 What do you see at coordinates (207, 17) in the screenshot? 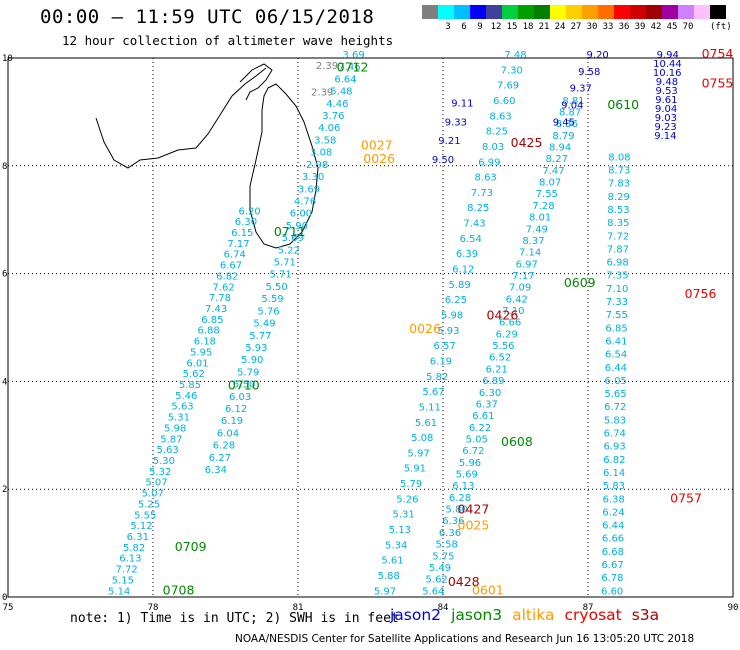
I see `chart-title: 00:00 – 11:59 UTC 06/15/2018` at bounding box center [207, 17].